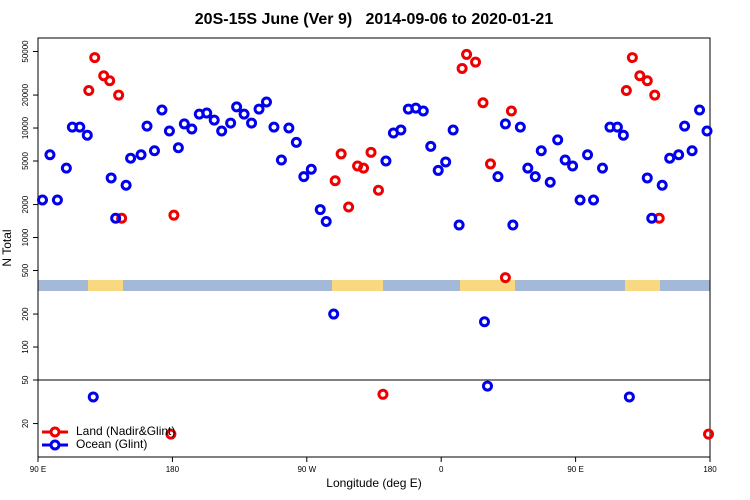 Image resolution: width=750 pixels, height=500 pixels. What do you see at coordinates (25, 161) in the screenshot?
I see `y-tick-label: 5000` at bounding box center [25, 161].